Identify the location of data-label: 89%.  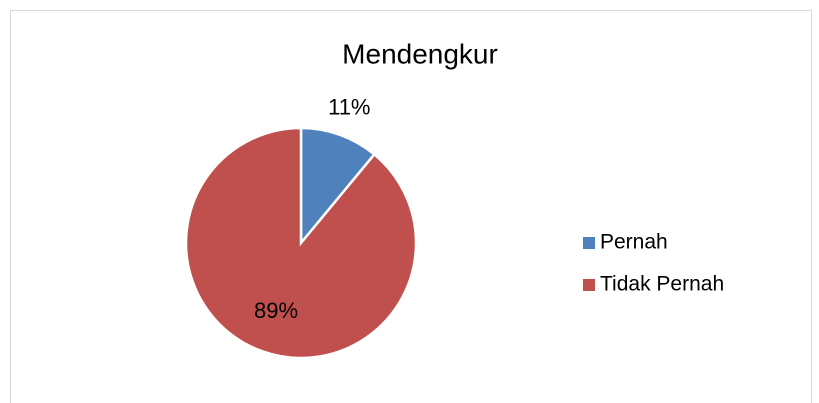
(276, 310).